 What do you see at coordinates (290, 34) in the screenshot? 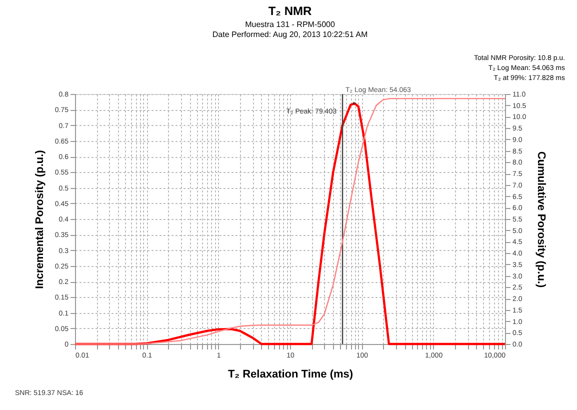
I see `text: Date Performed: Aug 20, 2013 10:22:51 AM` at bounding box center [290, 34].